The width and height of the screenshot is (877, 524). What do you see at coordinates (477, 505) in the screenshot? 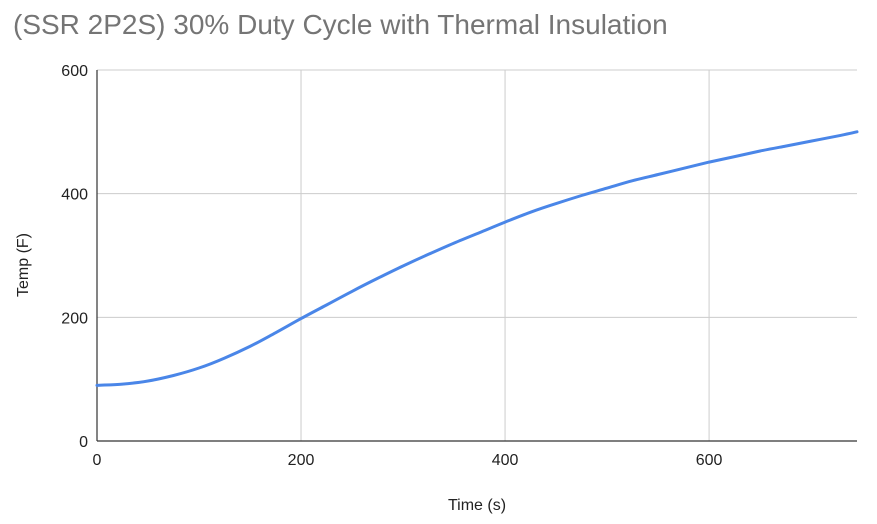
I see `x-axis-title: Time (s)` at bounding box center [477, 505].